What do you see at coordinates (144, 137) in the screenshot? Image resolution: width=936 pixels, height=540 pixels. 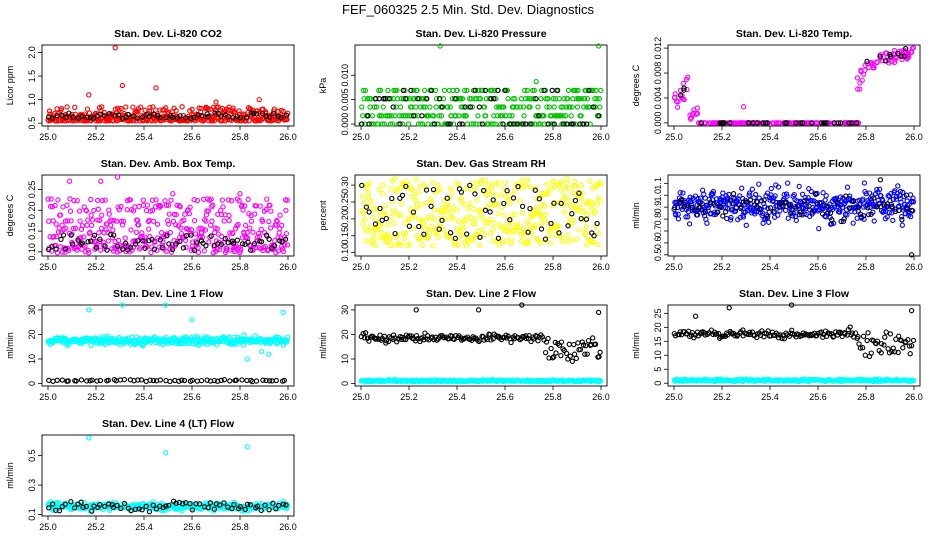 I see `x-tick-label: 25.4` at bounding box center [144, 137].